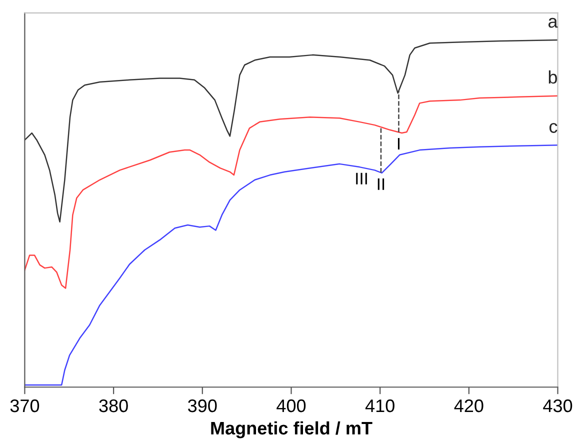 Image resolution: width=575 pixels, height=446 pixels. I want to click on series-label: b, so click(552, 77).